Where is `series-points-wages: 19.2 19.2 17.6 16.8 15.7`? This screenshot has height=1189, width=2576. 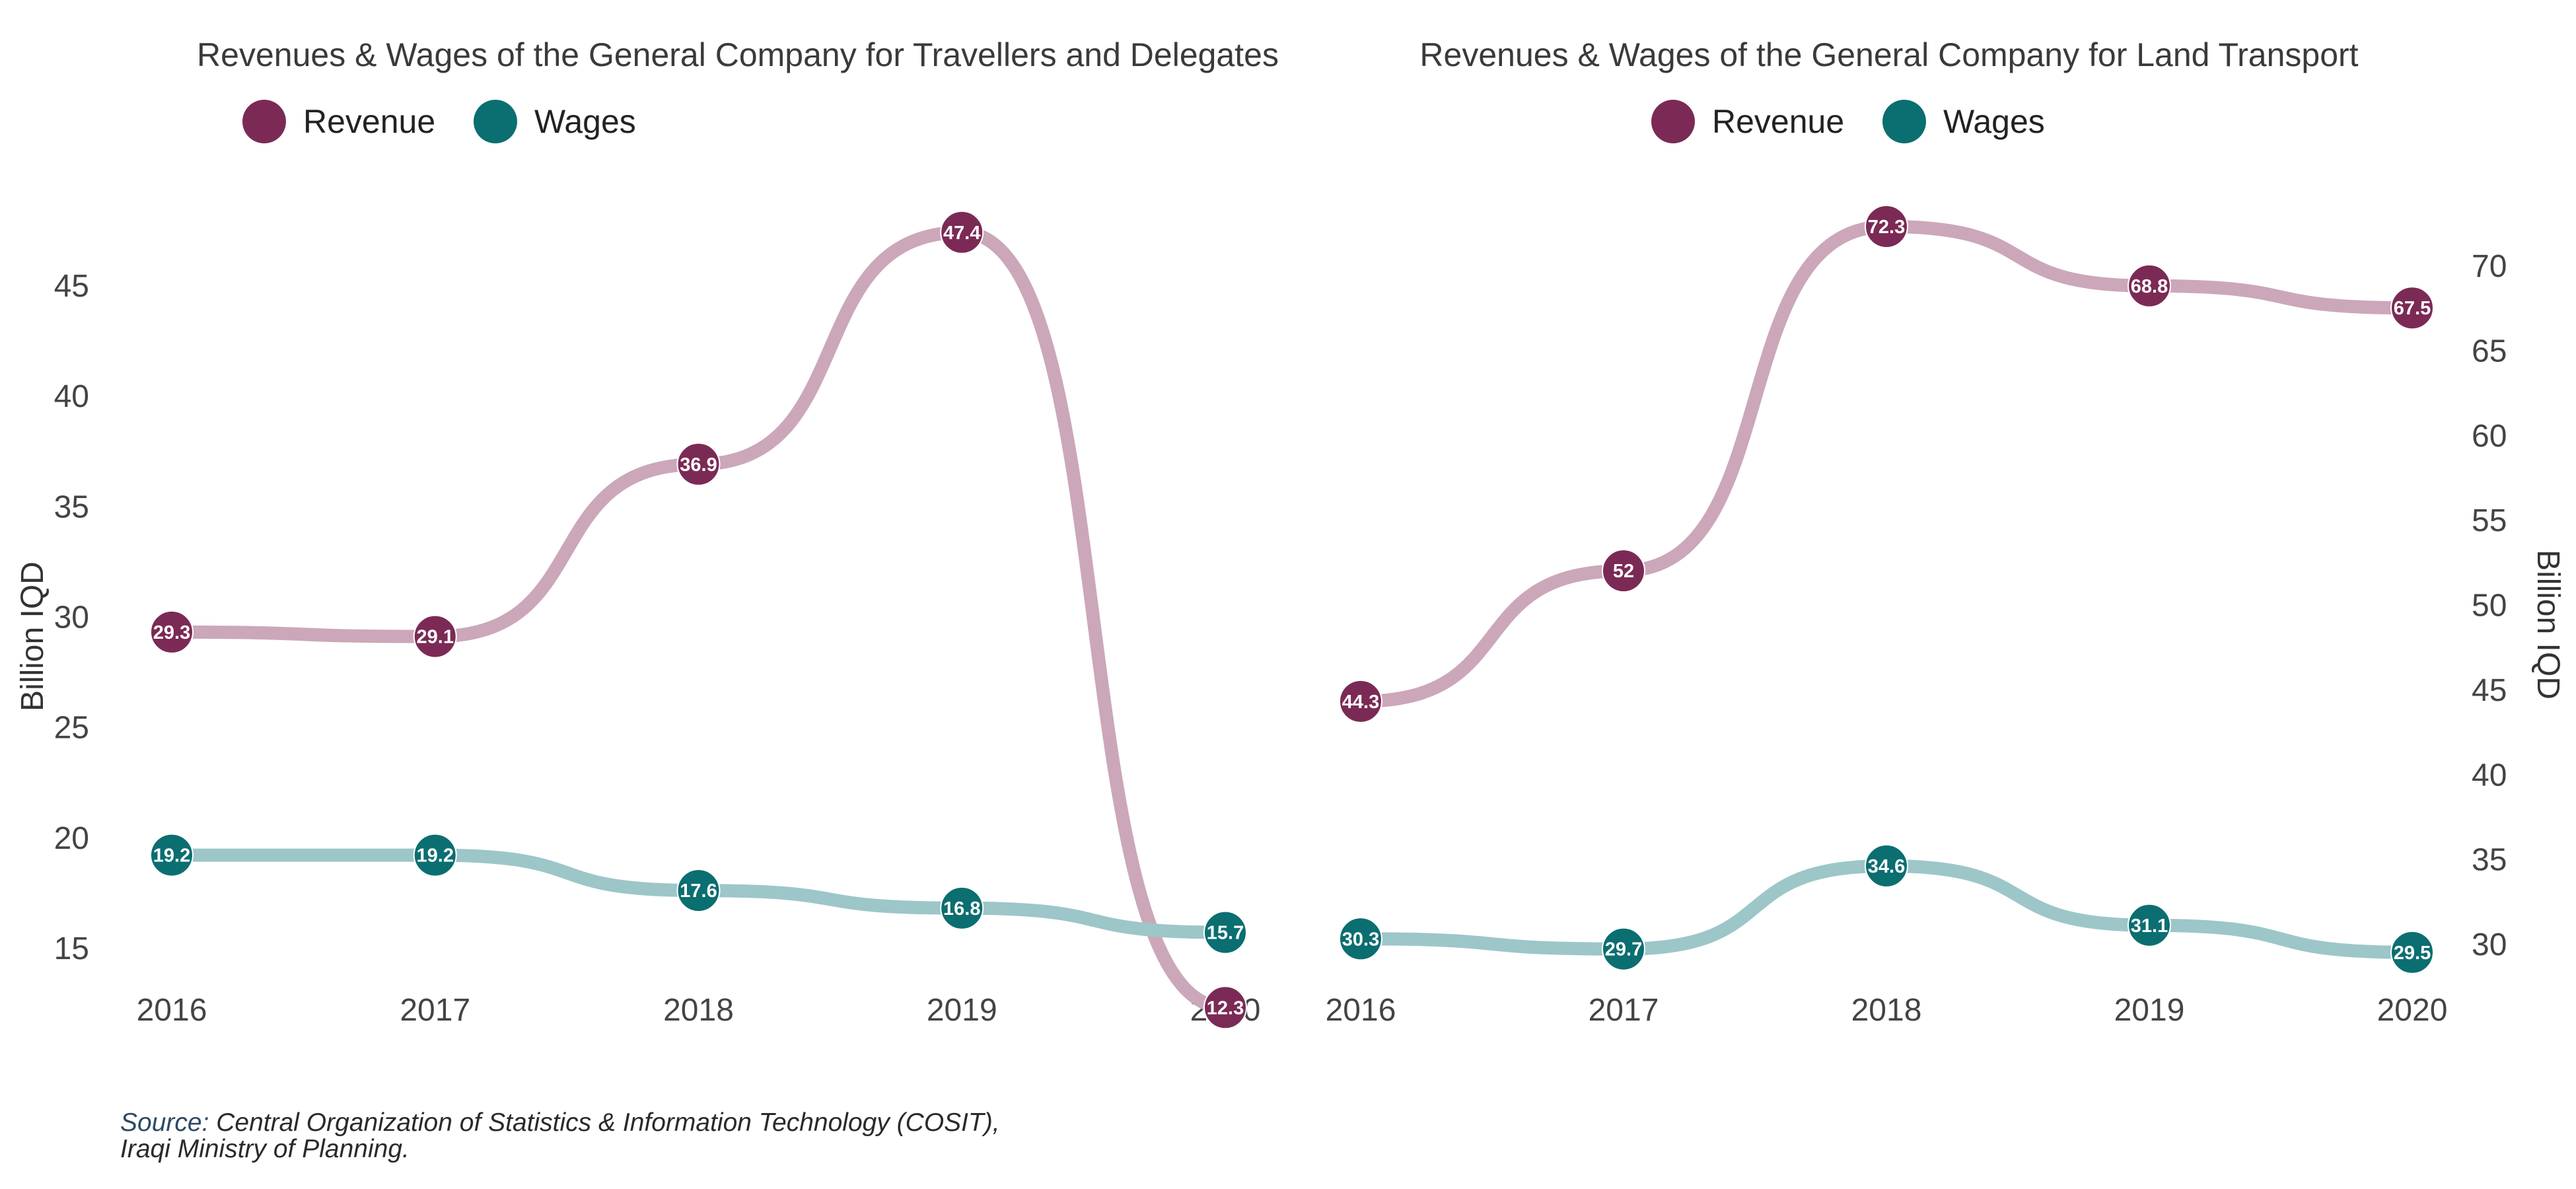 series-points-wages: 19.2 19.2 17.6 16.8 15.7 is located at coordinates (699, 894).